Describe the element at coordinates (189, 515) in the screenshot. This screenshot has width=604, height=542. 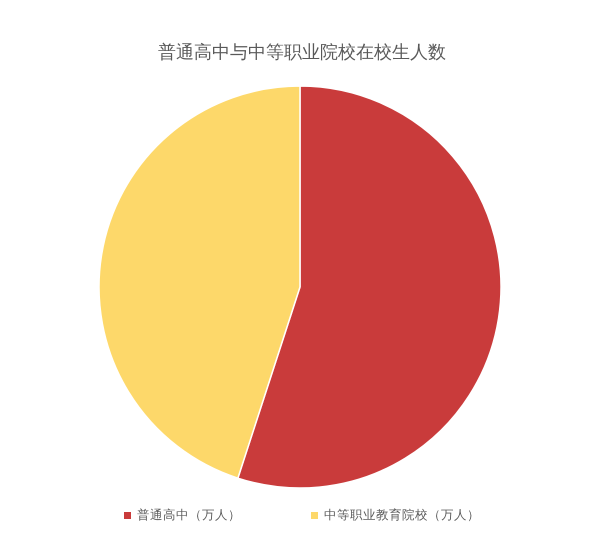
I see `legend-label: 普通高中（万人）` at that location.